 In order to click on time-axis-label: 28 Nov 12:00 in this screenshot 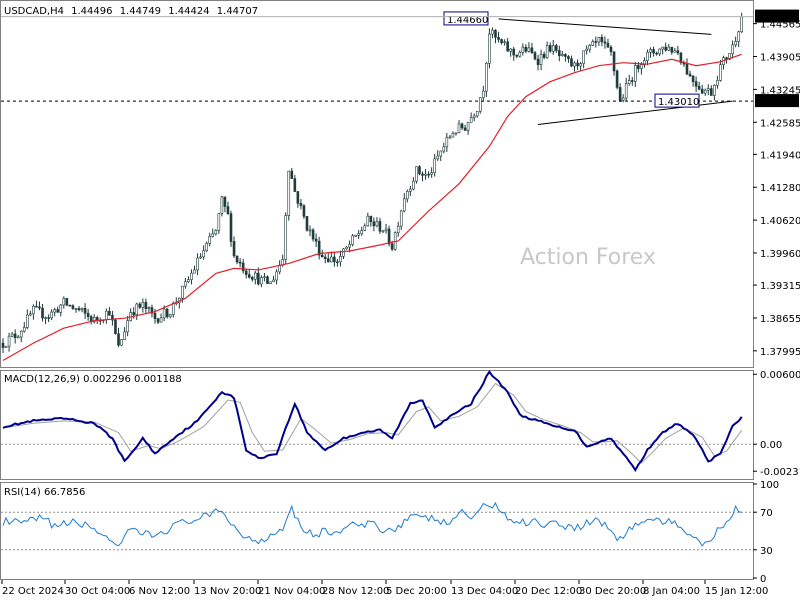, I will do `click(355, 591)`.